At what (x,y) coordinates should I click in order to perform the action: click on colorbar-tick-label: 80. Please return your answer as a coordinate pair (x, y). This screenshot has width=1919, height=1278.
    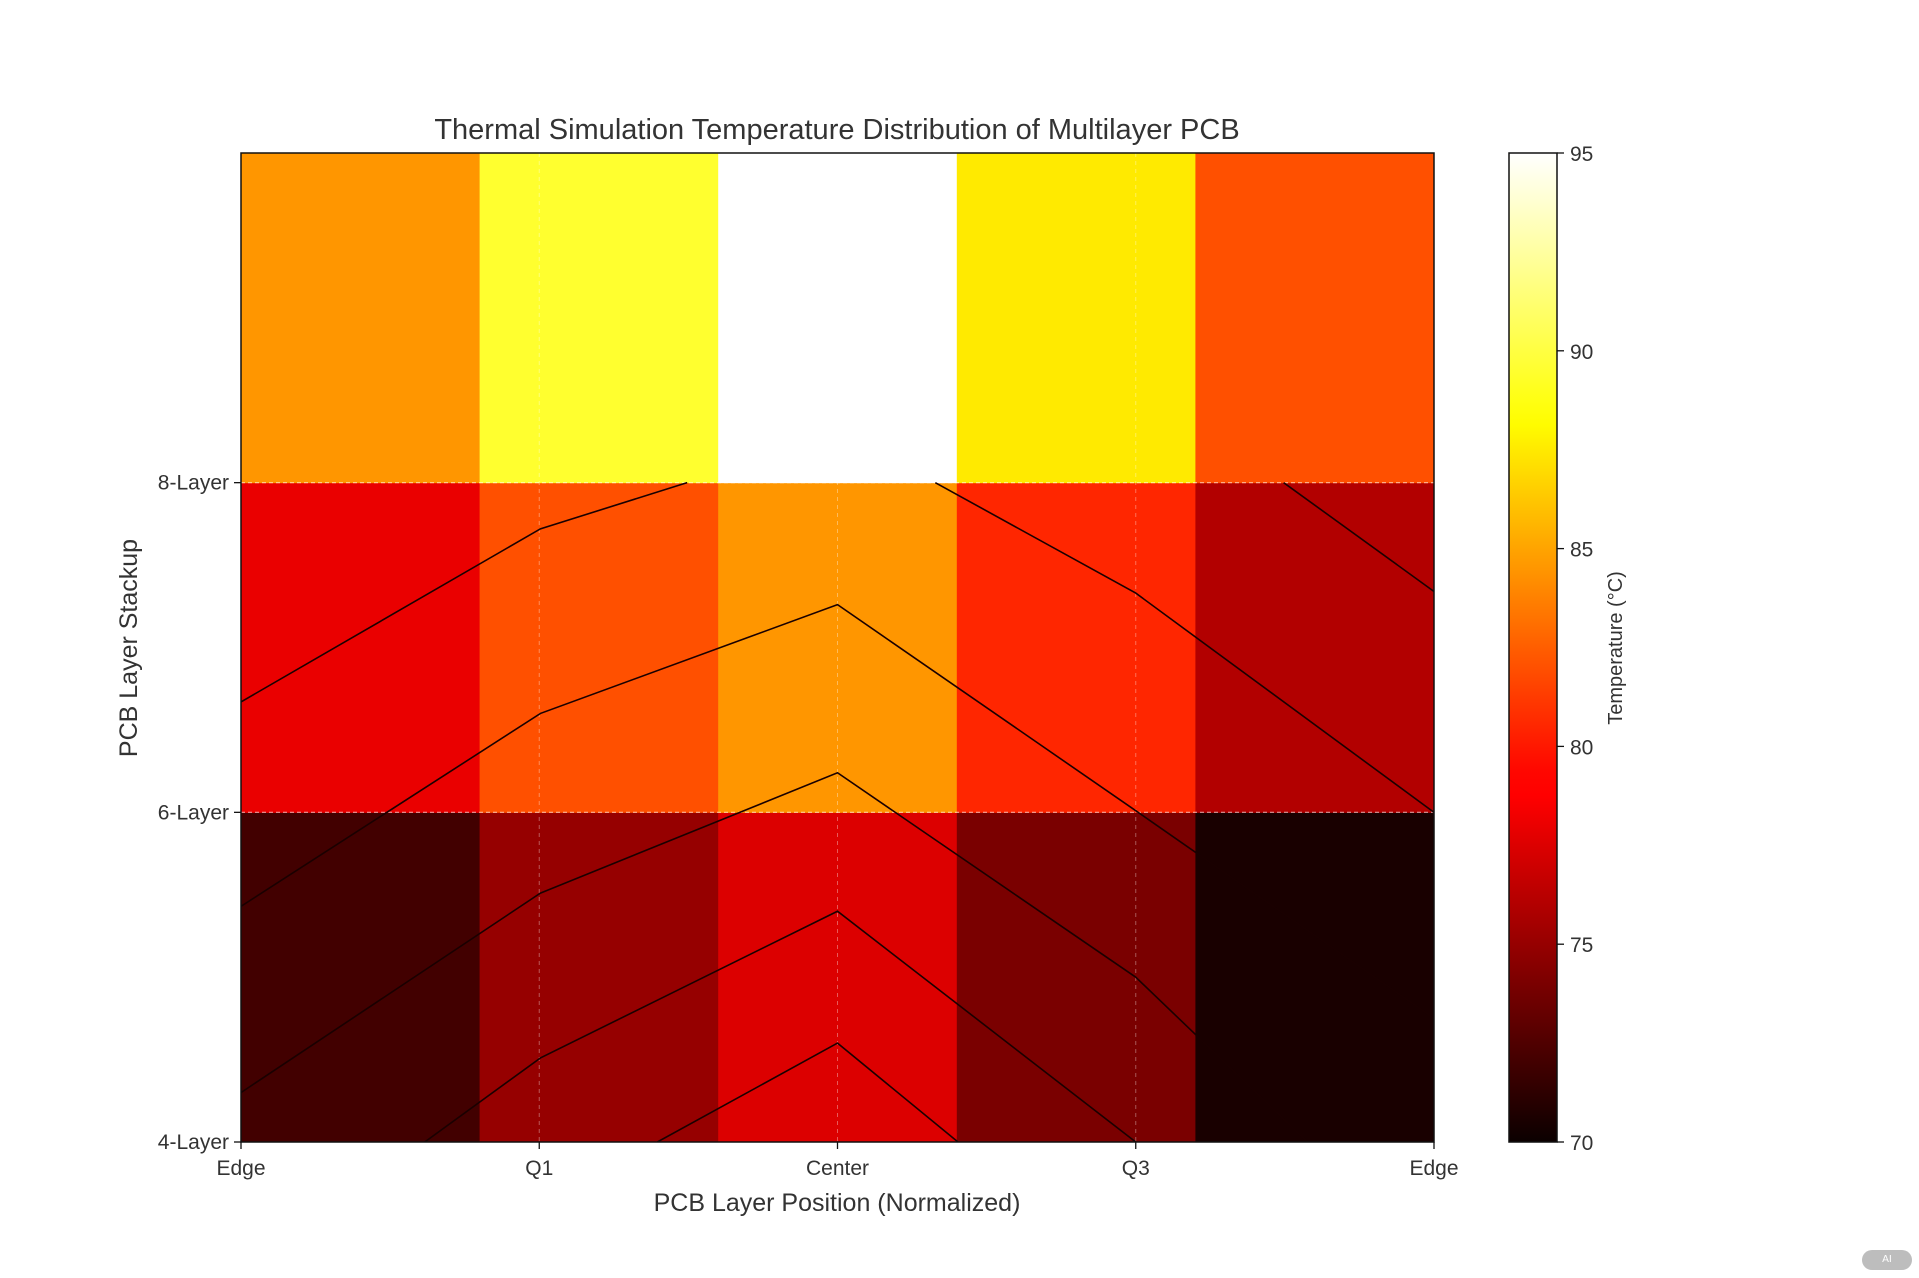
    Looking at the image, I should click on (1581, 747).